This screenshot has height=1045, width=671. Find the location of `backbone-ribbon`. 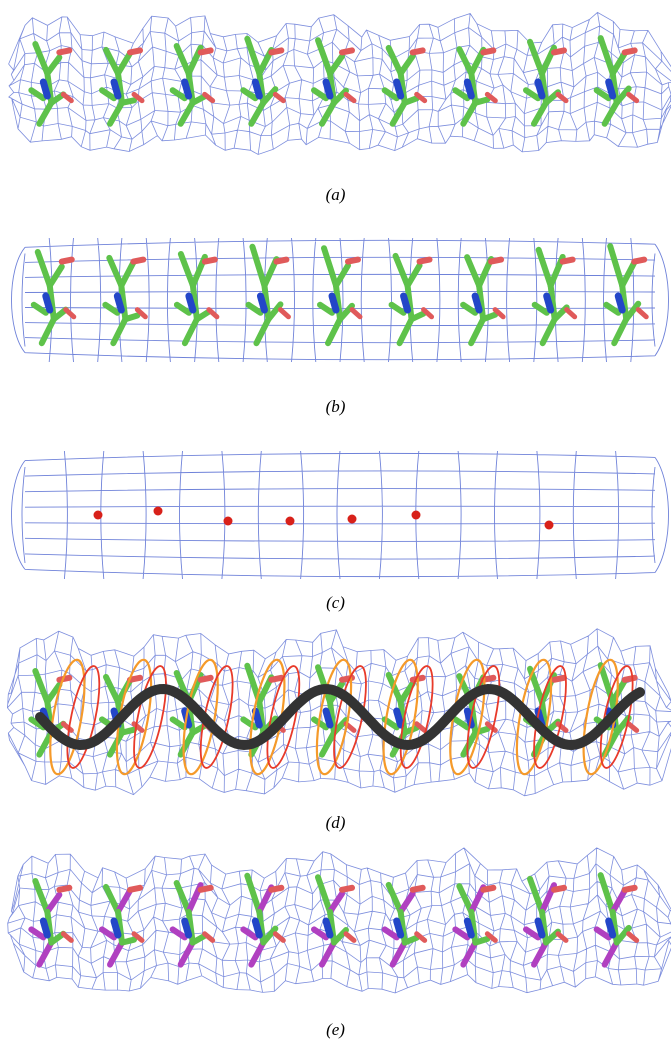

backbone-ribbon is located at coordinates (340, 717).